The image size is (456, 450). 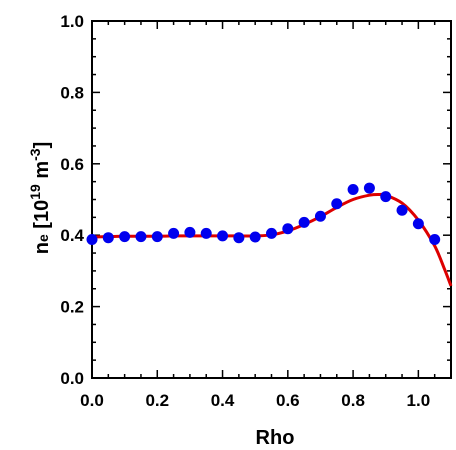 What do you see at coordinates (223, 400) in the screenshot?
I see `x-tick-label: 0.4` at bounding box center [223, 400].